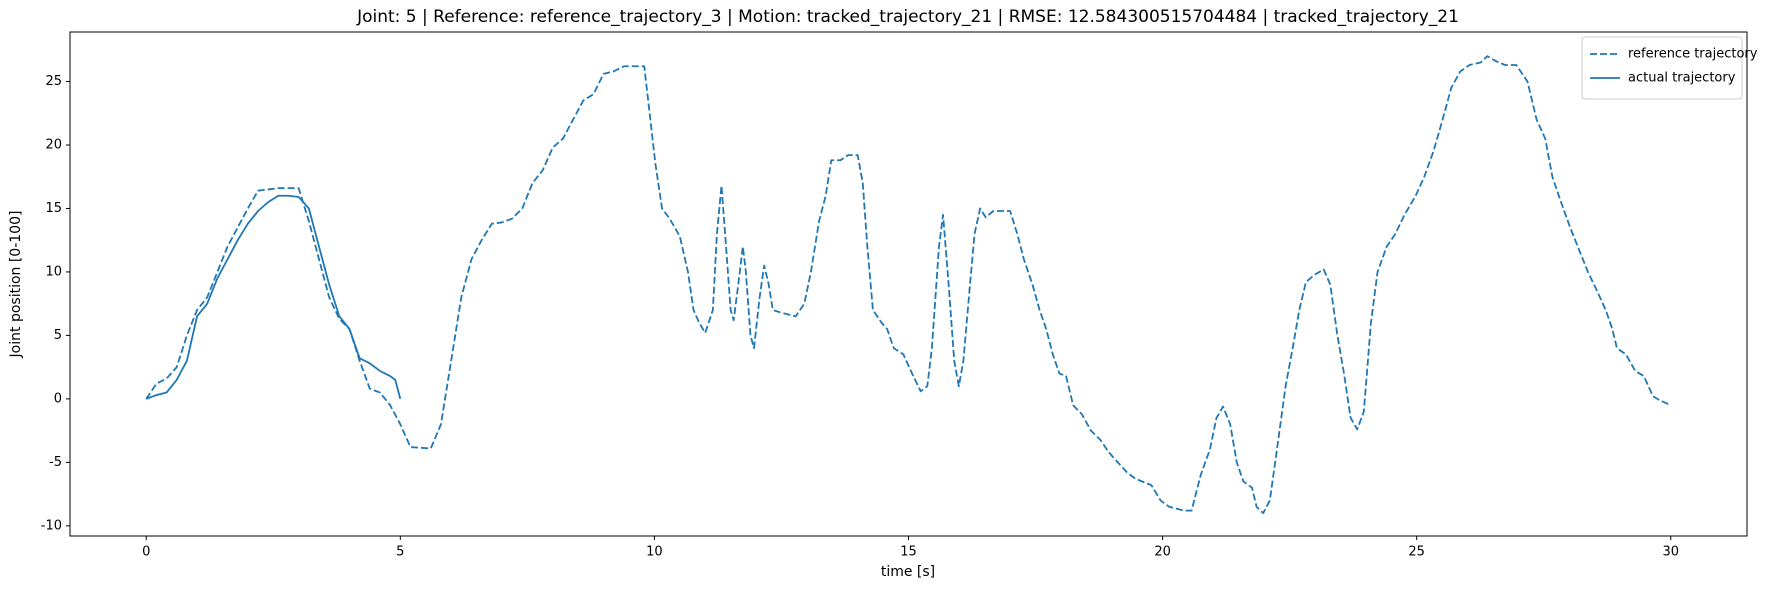 The height and width of the screenshot is (590, 1790). Describe the element at coordinates (1416, 552) in the screenshot. I see `x-tick-label: 25` at that location.